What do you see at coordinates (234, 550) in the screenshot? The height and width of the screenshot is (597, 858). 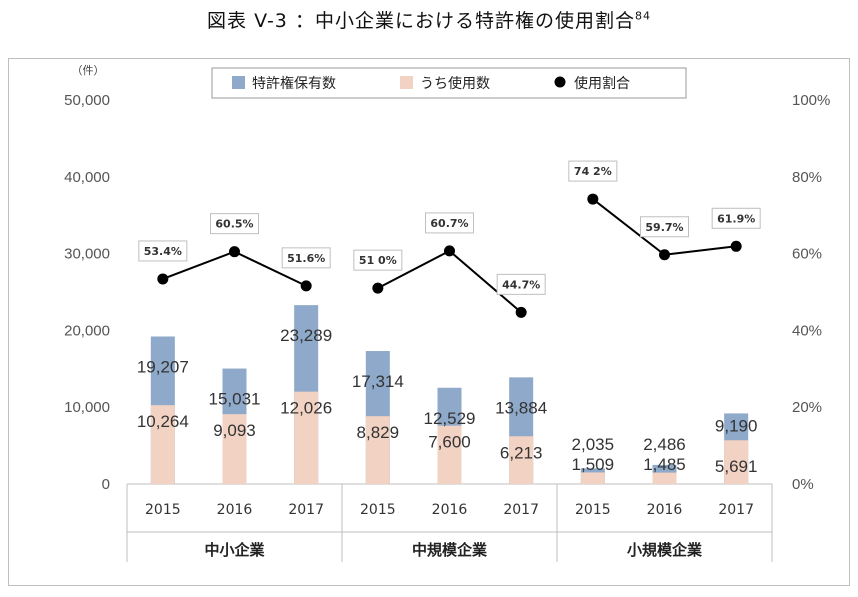 I see `group-label: 中小企業` at bounding box center [234, 550].